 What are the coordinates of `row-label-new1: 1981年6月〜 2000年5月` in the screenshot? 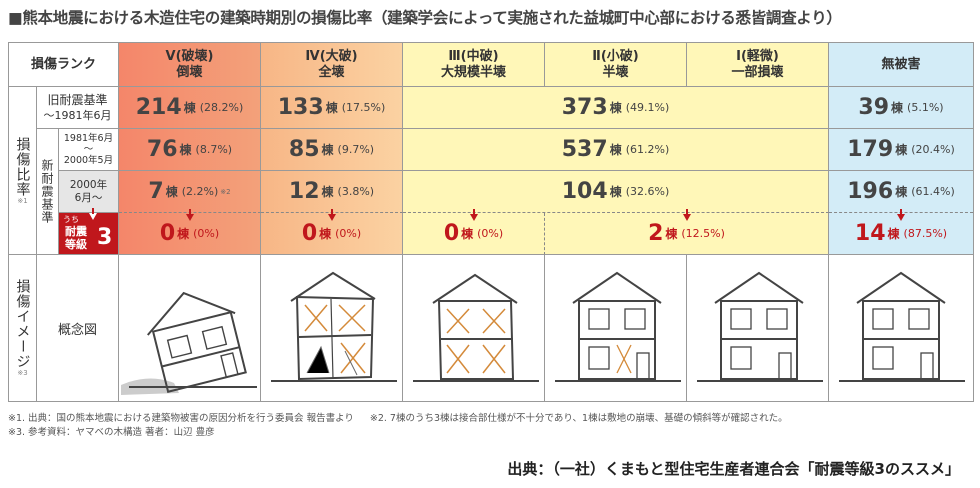 It's located at (89, 150).